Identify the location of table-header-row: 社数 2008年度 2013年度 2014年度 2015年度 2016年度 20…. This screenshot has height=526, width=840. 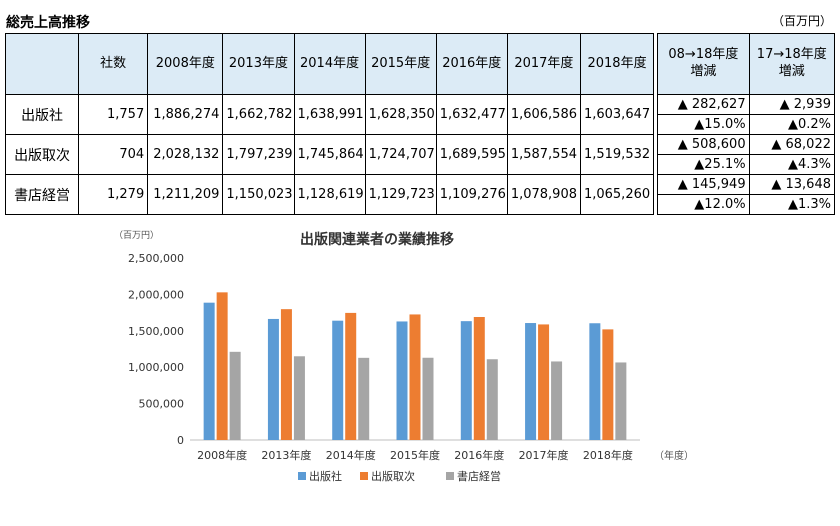
(420, 64).